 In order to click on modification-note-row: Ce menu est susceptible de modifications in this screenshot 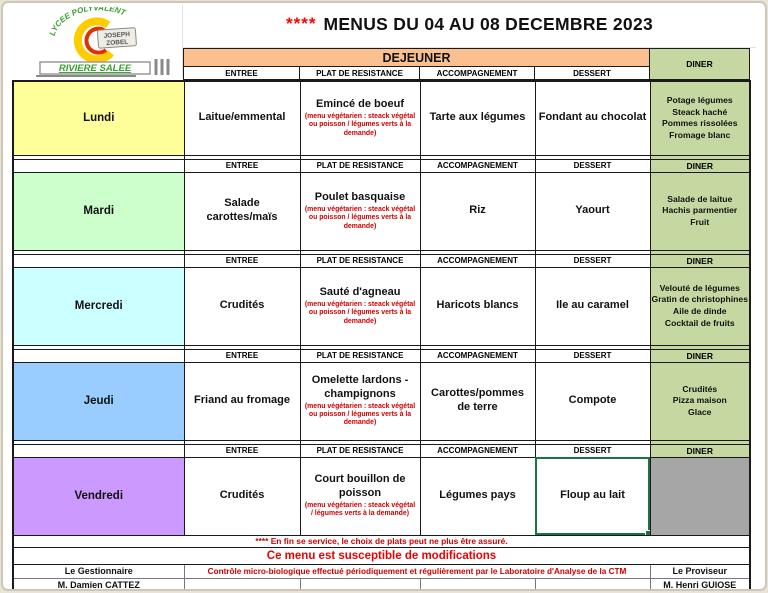, I will do `click(381, 555)`.